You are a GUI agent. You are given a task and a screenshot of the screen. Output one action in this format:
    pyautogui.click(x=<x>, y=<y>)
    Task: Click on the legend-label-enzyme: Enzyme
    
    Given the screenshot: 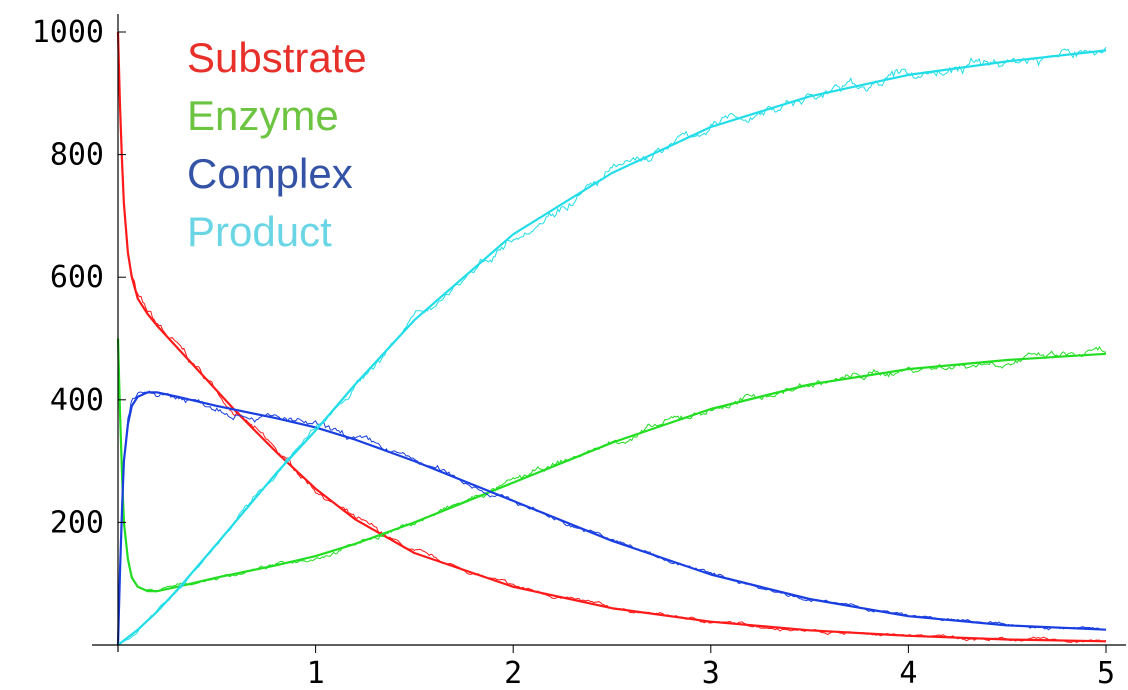 What is the action you would take?
    pyautogui.click(x=263, y=115)
    